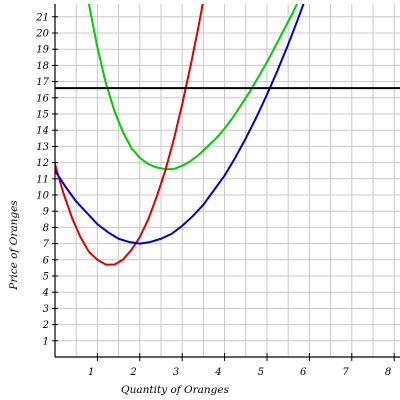  What do you see at coordinates (46, 309) in the screenshot?
I see `y-tick-label: 3` at bounding box center [46, 309].